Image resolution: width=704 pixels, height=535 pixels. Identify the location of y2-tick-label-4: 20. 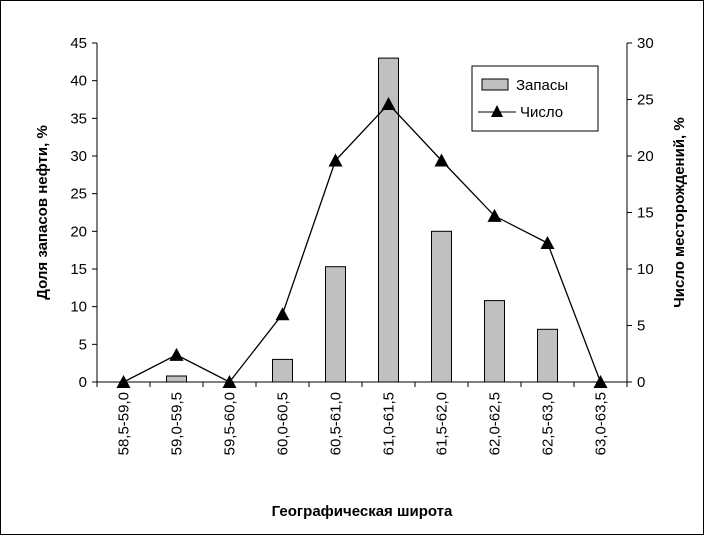
(645, 156).